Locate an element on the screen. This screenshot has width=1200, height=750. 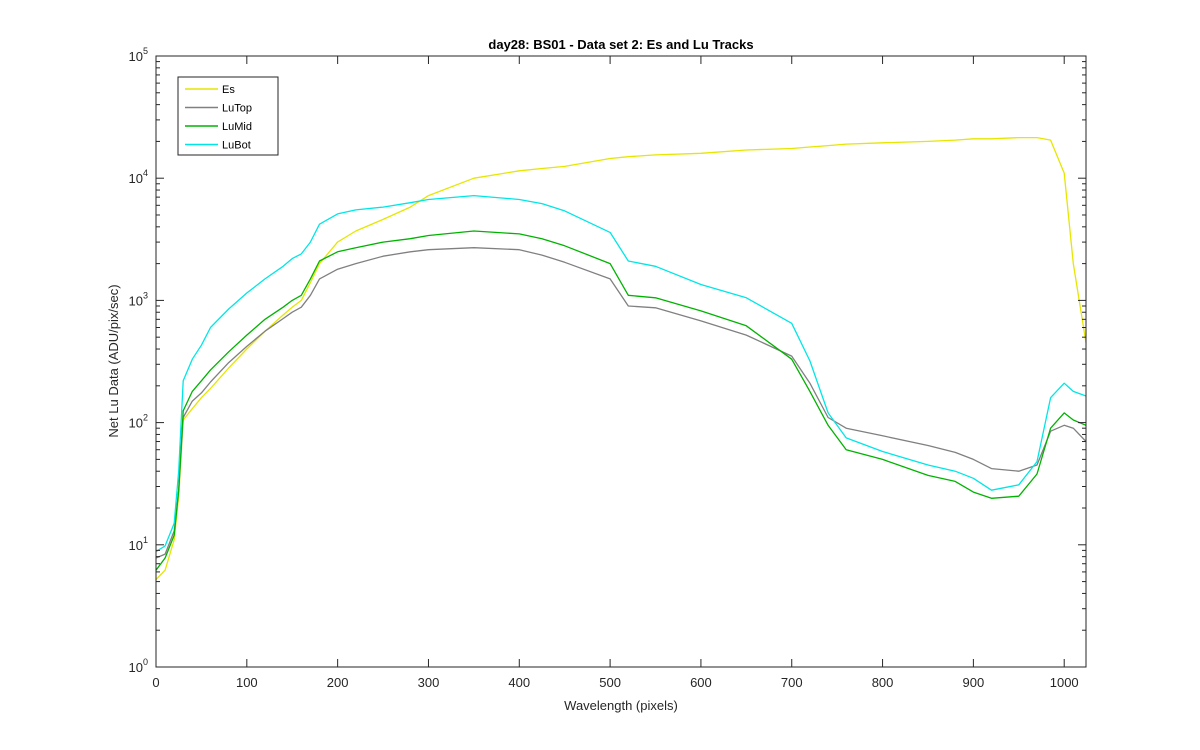
legend-box is located at coordinates (228, 116).